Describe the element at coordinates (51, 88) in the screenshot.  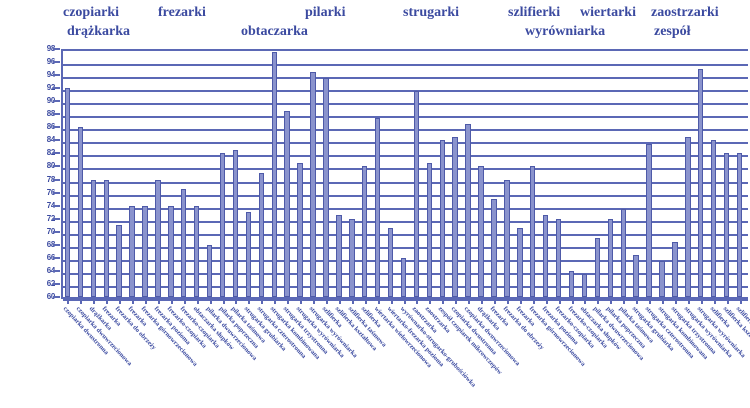
I see `y-axis-tick-label: 92` at that location.